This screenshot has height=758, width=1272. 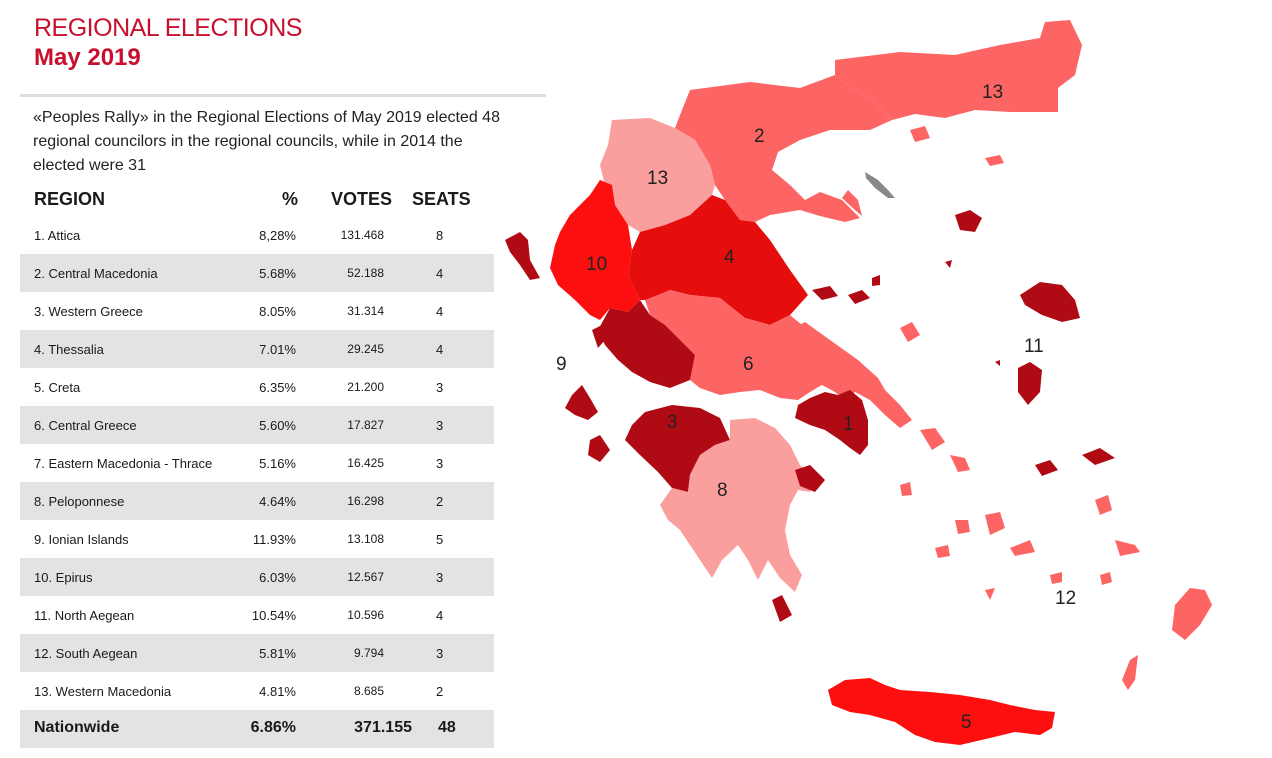 I want to click on total-pct: 6.86%, so click(x=273, y=727).